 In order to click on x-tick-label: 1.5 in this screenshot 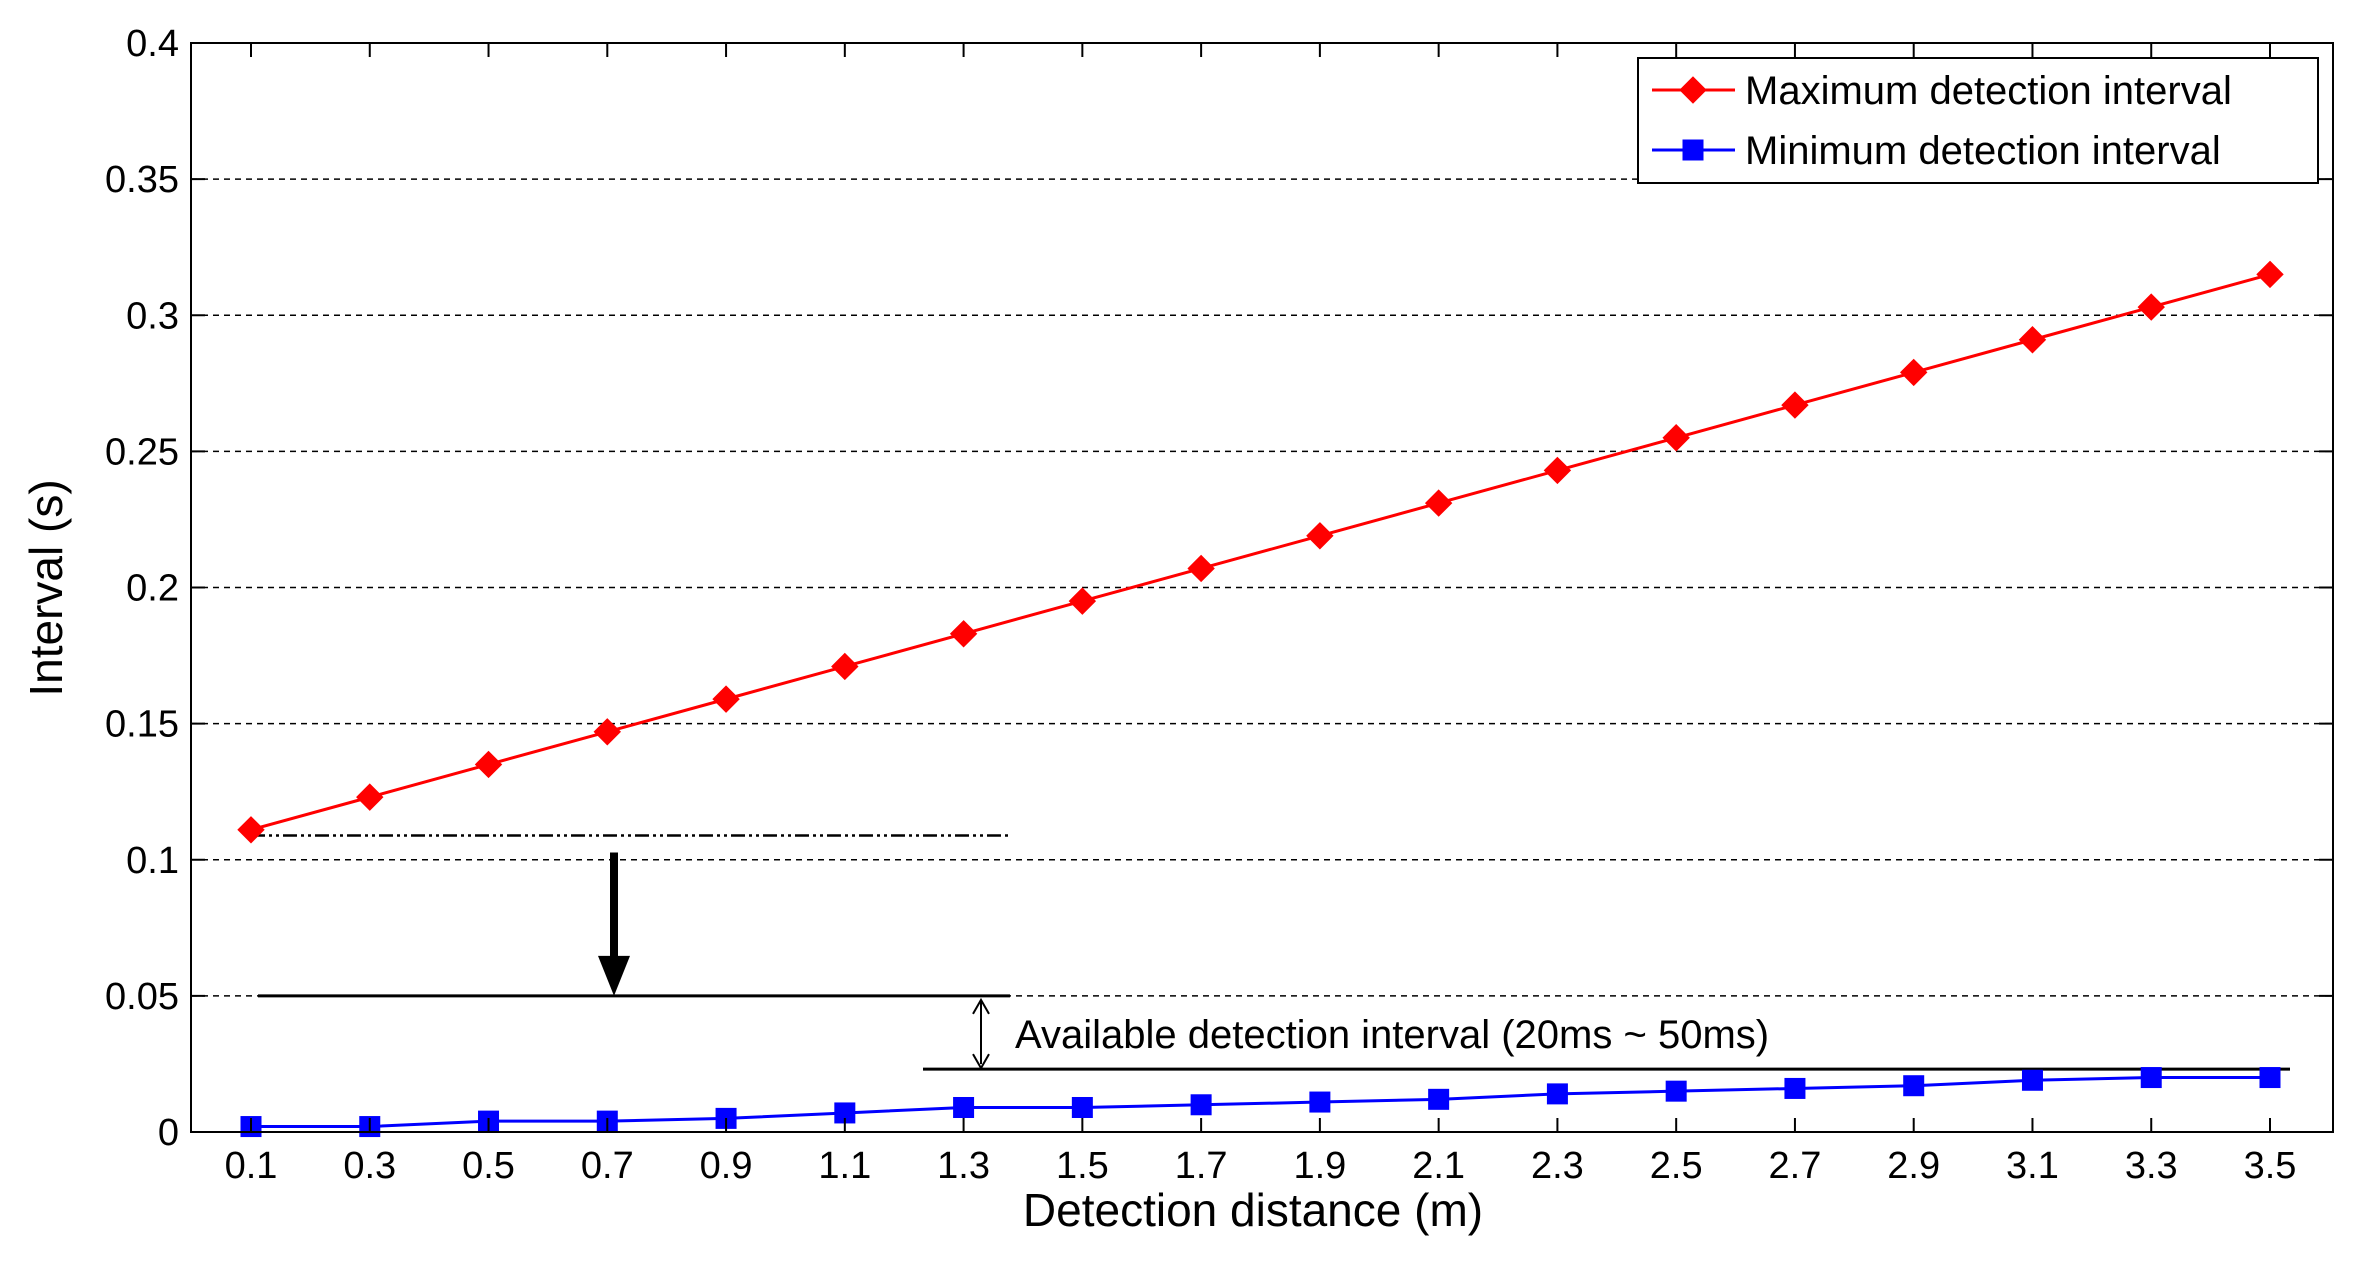, I will do `click(1082, 1166)`.